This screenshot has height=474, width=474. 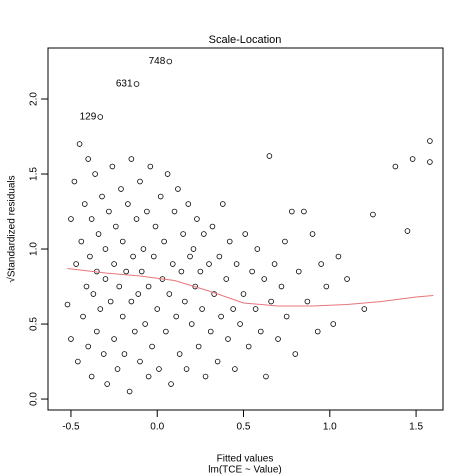 I want to click on point-label: 748, so click(x=157, y=61).